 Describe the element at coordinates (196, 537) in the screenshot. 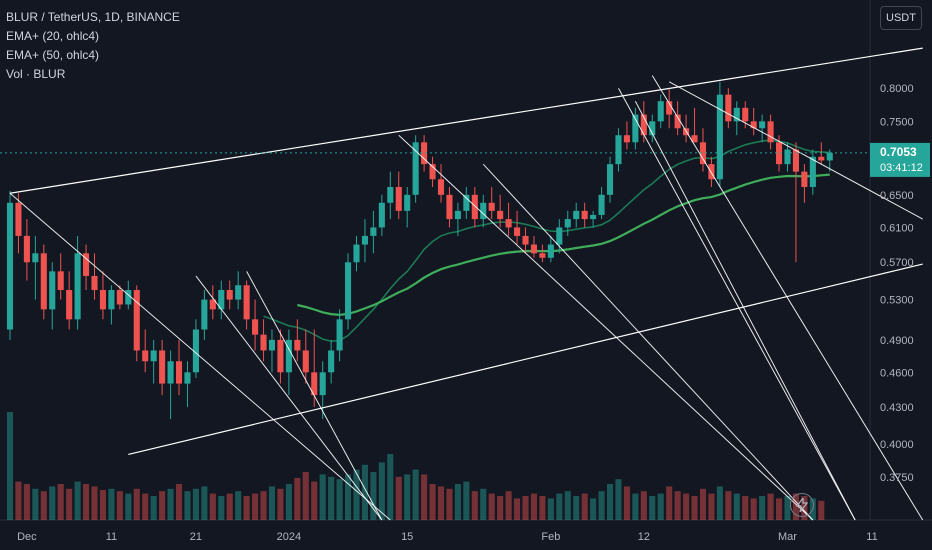

I see `date-tick-label: 21` at that location.